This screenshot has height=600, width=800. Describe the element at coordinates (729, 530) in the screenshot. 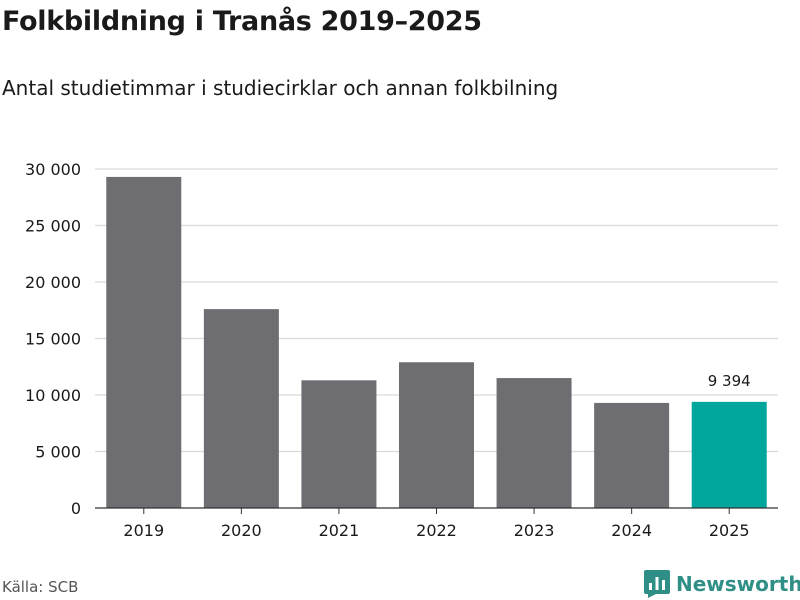

I see `x-tick-label: 2025` at that location.